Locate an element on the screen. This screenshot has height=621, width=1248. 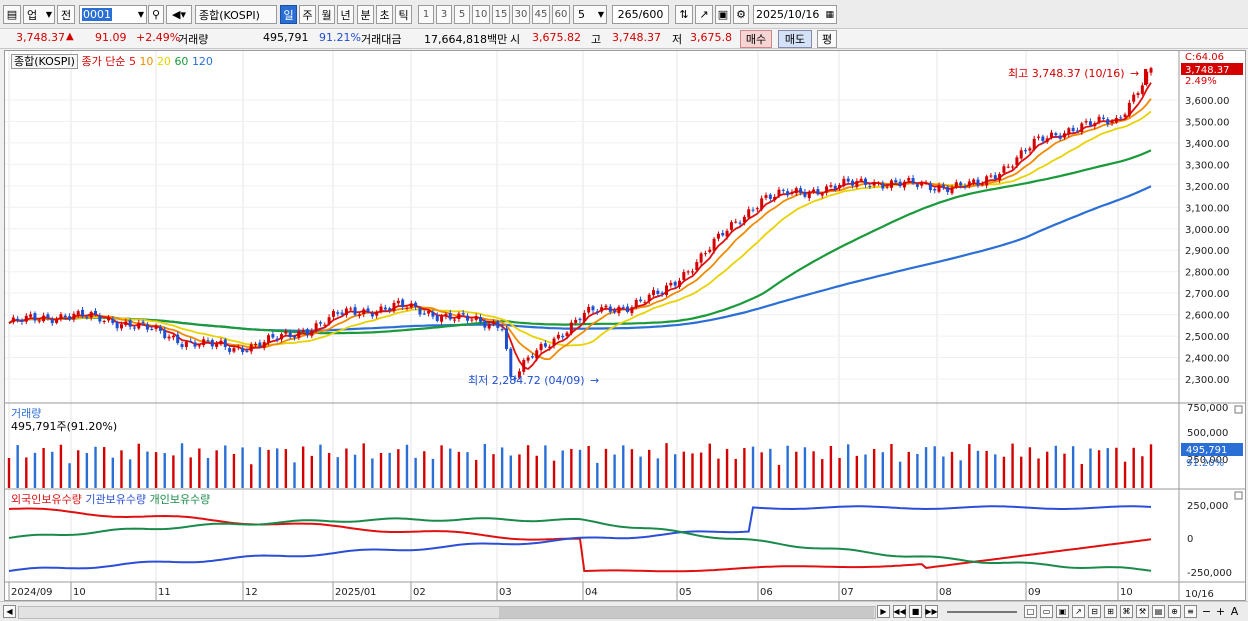
avg-button: 평 is located at coordinates (827, 39).